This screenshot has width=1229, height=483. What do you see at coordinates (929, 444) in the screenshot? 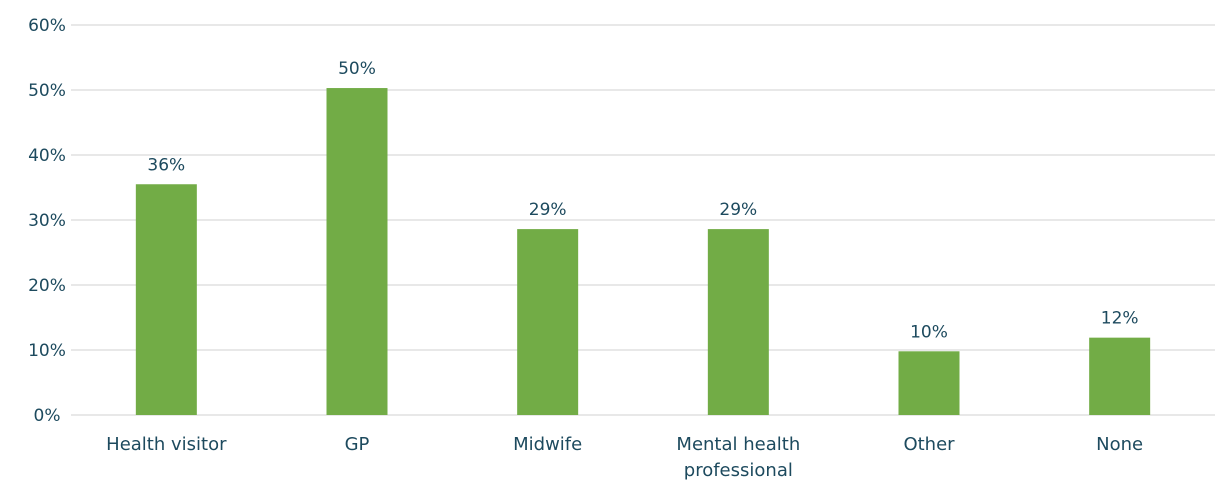
I see `x-tick-label: Other` at bounding box center [929, 444].